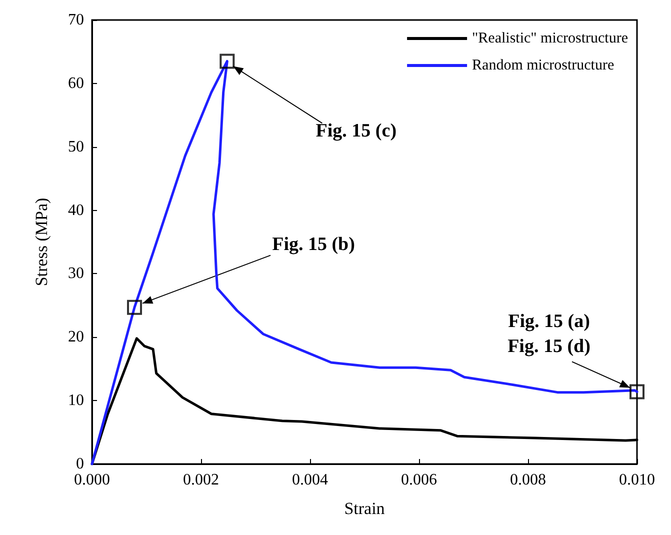 This screenshot has height=535, width=671. I want to click on x-tick-label: 0.006, so click(419, 480).